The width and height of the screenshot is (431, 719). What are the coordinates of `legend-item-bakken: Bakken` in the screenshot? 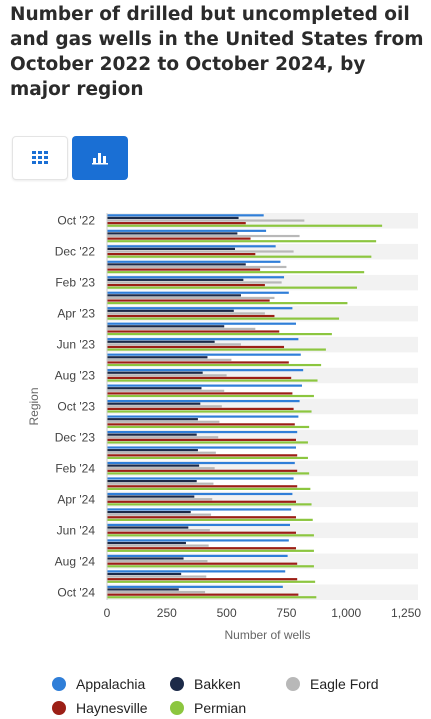 It's located at (205, 684).